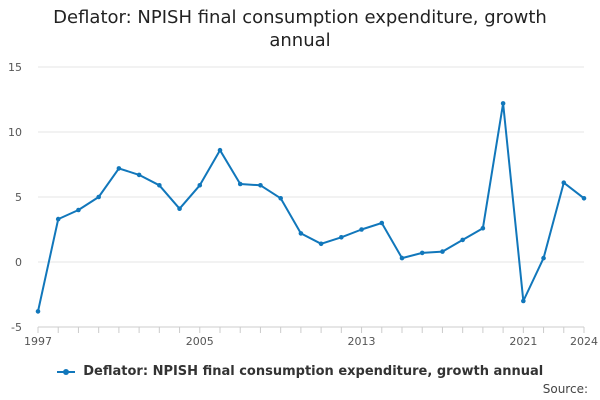  Describe the element at coordinates (18, 262) in the screenshot. I see `y-tick-label: 0` at that location.